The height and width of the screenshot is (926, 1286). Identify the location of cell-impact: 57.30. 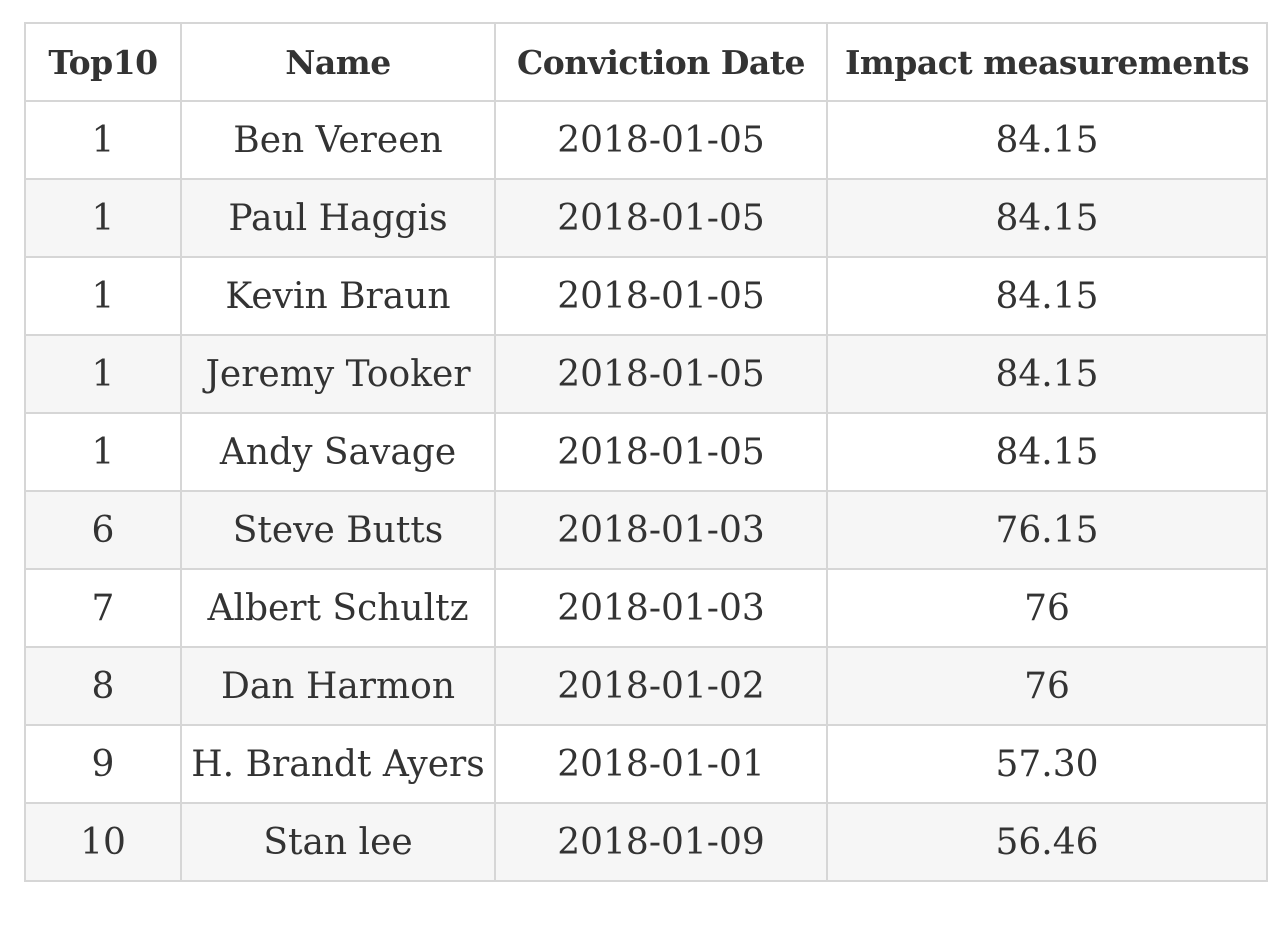
(1047, 764).